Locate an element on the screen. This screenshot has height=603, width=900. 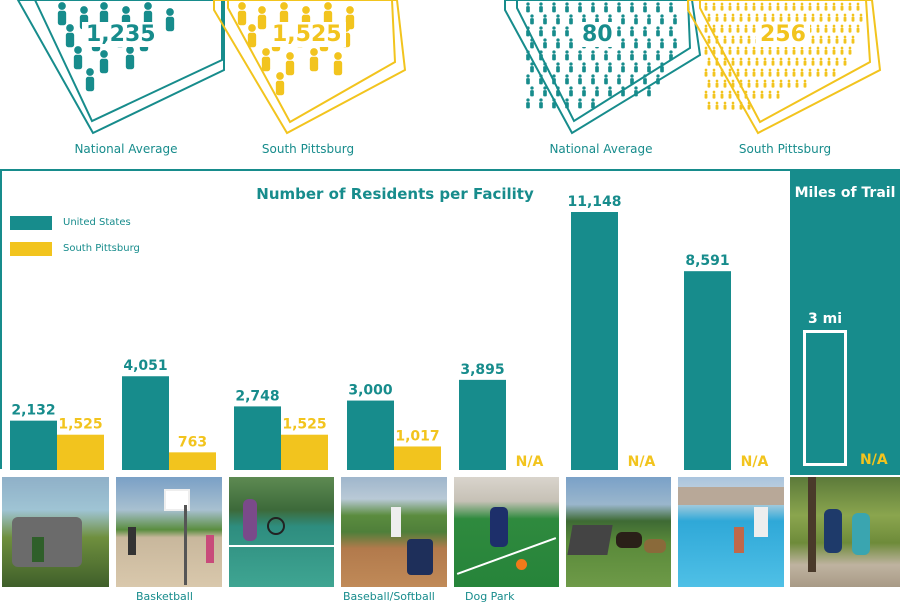
caption-national-average-left: National Average is located at coordinates (126, 149).